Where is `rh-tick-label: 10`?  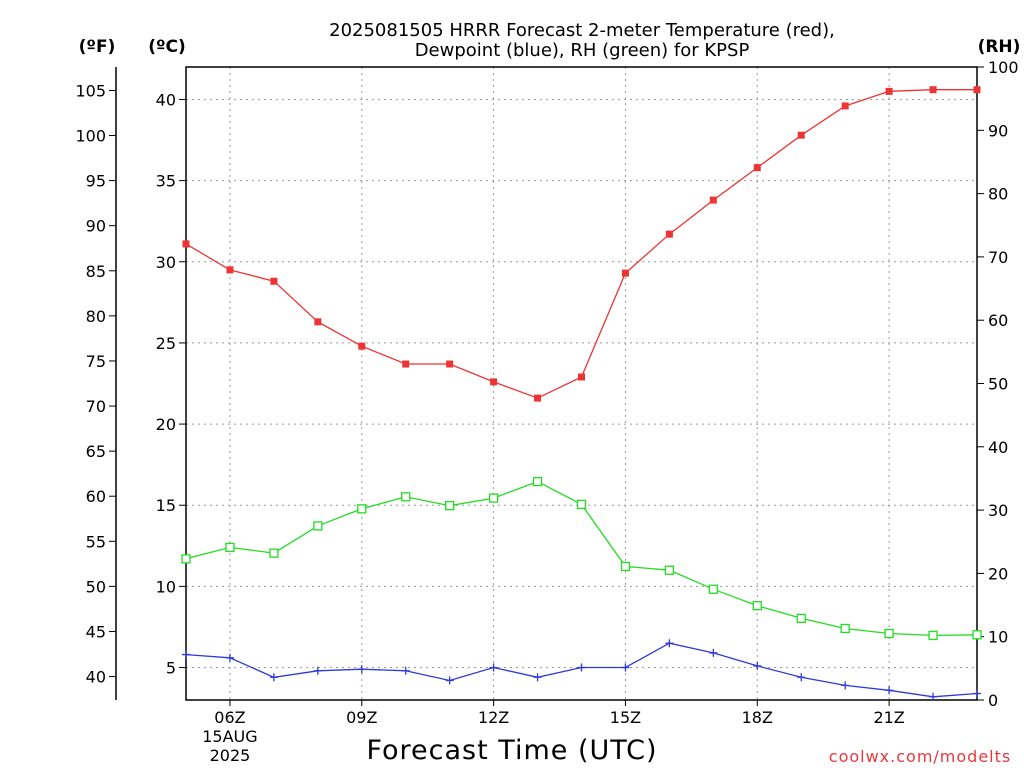 rh-tick-label: 10 is located at coordinates (998, 637).